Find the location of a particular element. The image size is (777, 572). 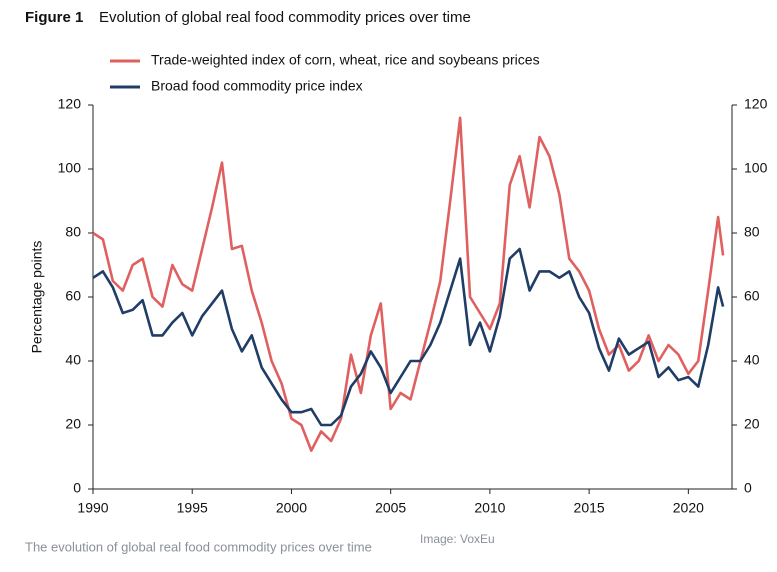

x-tick-label: 1995 is located at coordinates (192, 508).